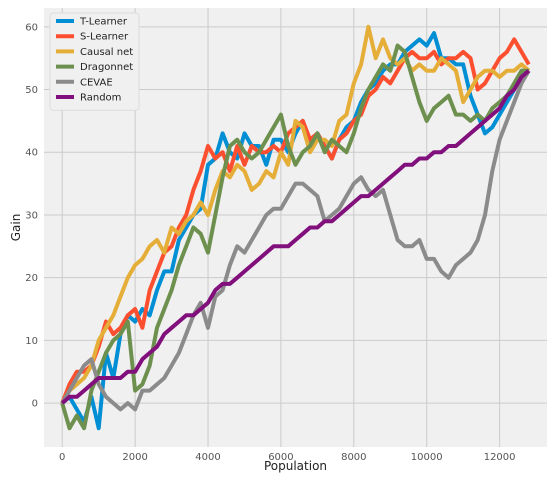 The height and width of the screenshot is (483, 557). I want to click on y-tick-label: 40, so click(31, 153).